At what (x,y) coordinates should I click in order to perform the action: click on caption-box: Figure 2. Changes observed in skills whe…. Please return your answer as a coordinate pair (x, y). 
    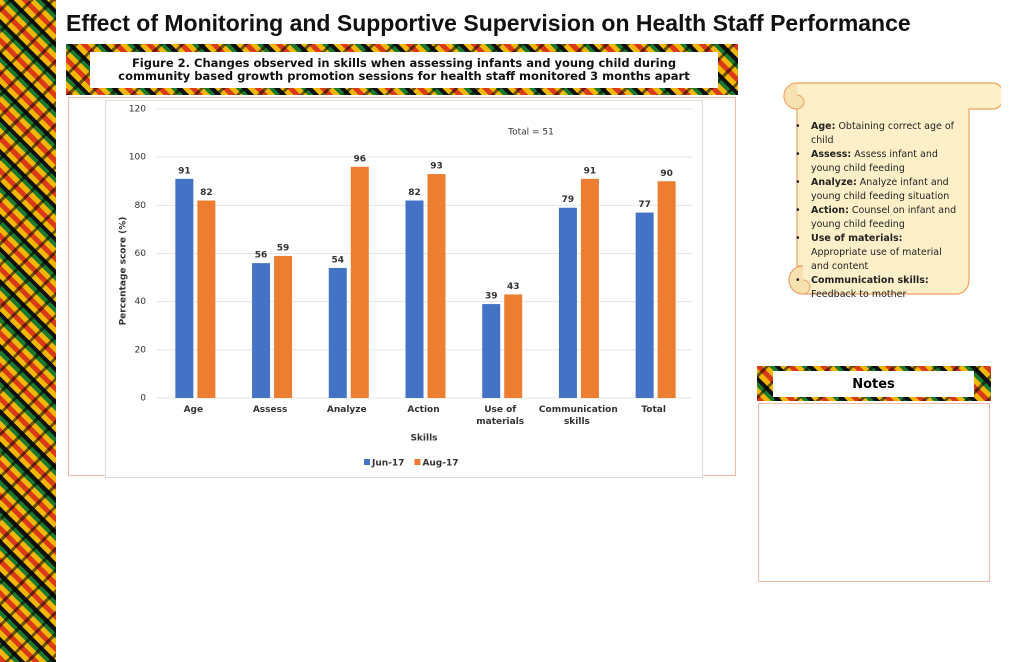
    Looking at the image, I should click on (404, 70).